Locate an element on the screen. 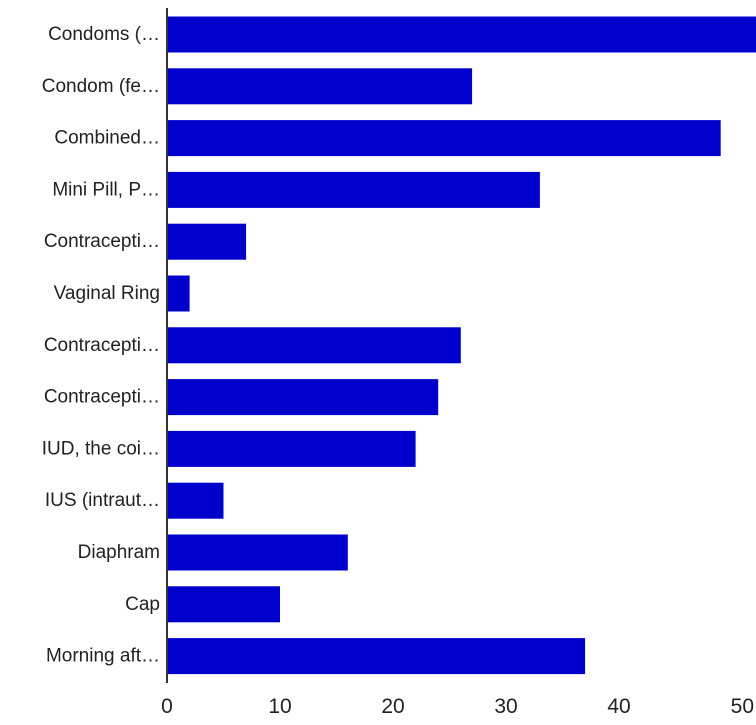 The width and height of the screenshot is (756, 725). x-tick-label-1: 10 is located at coordinates (279, 706).